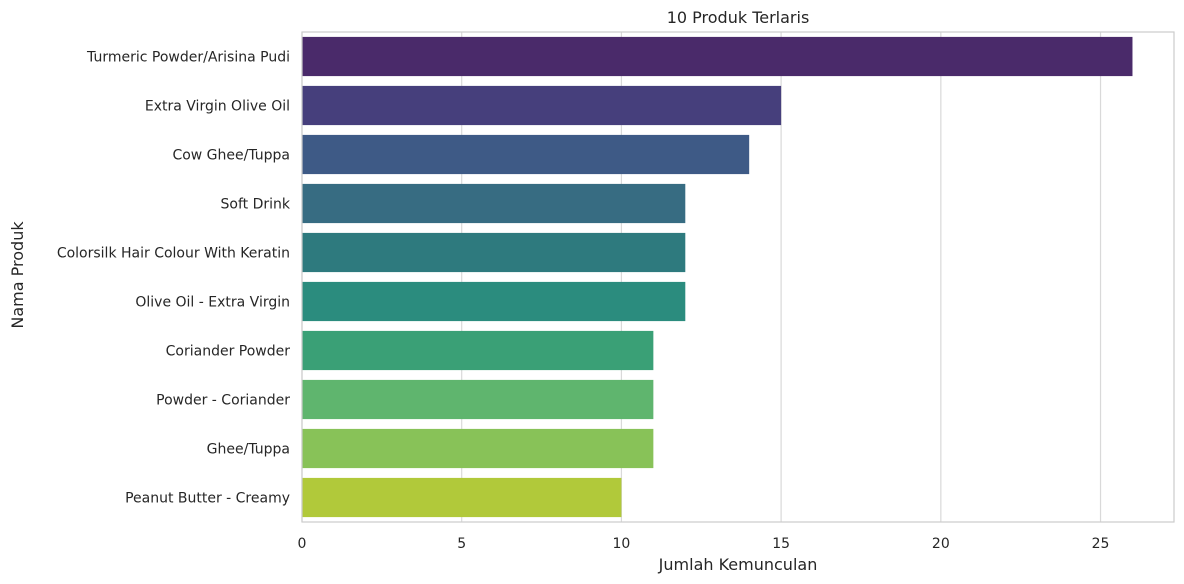 Image resolution: width=1184 pixels, height=584 pixels. I want to click on x-tick-label: 5, so click(461, 544).